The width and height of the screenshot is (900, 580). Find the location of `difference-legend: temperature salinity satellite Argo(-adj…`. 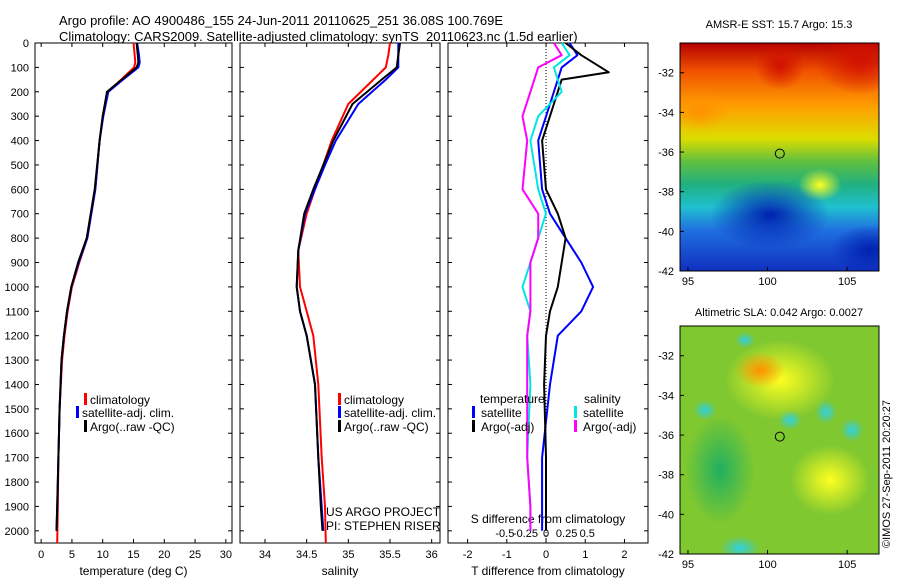

difference-legend: temperature salinity satellite Argo(-adj… is located at coordinates (554, 413).